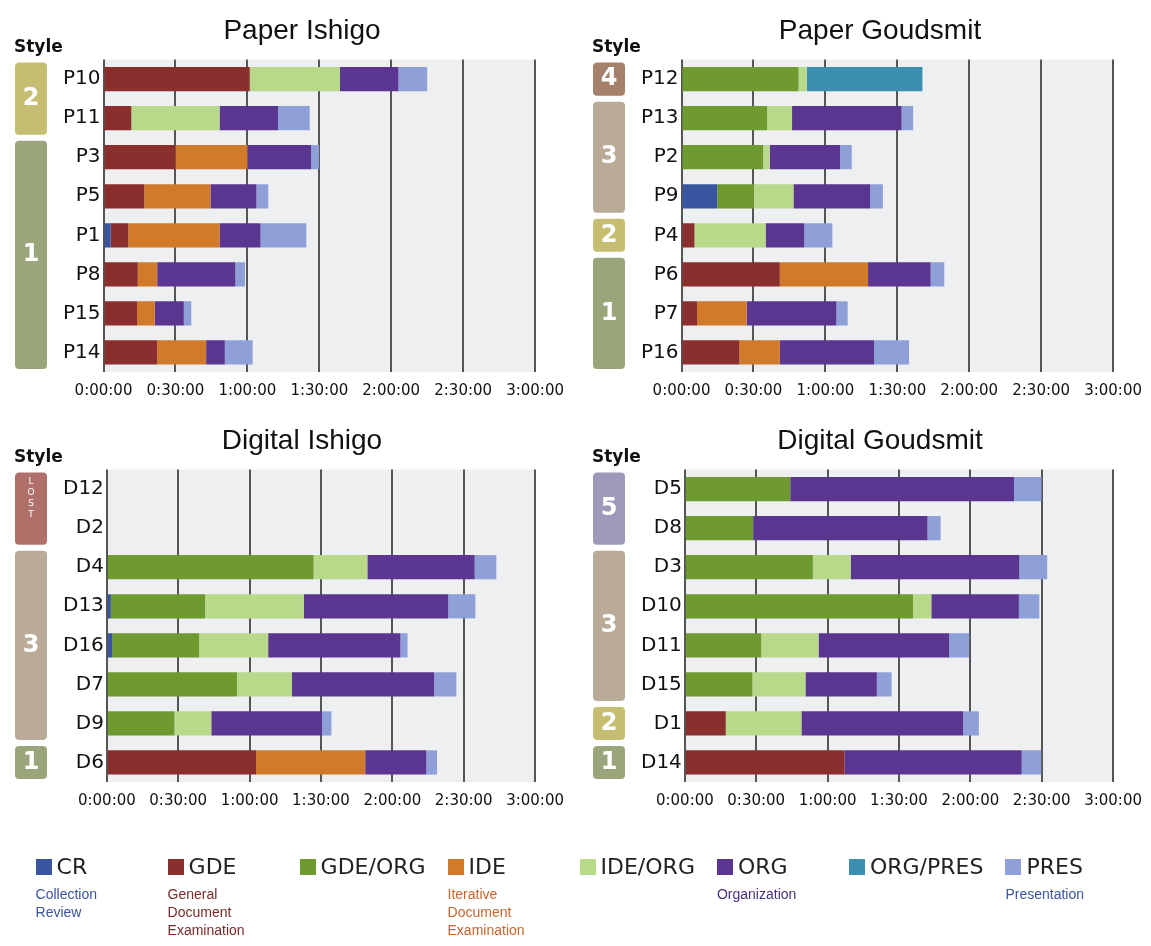 This screenshot has width=1151, height=946. What do you see at coordinates (1045, 894) in the screenshot?
I see `text: Presentation` at bounding box center [1045, 894].